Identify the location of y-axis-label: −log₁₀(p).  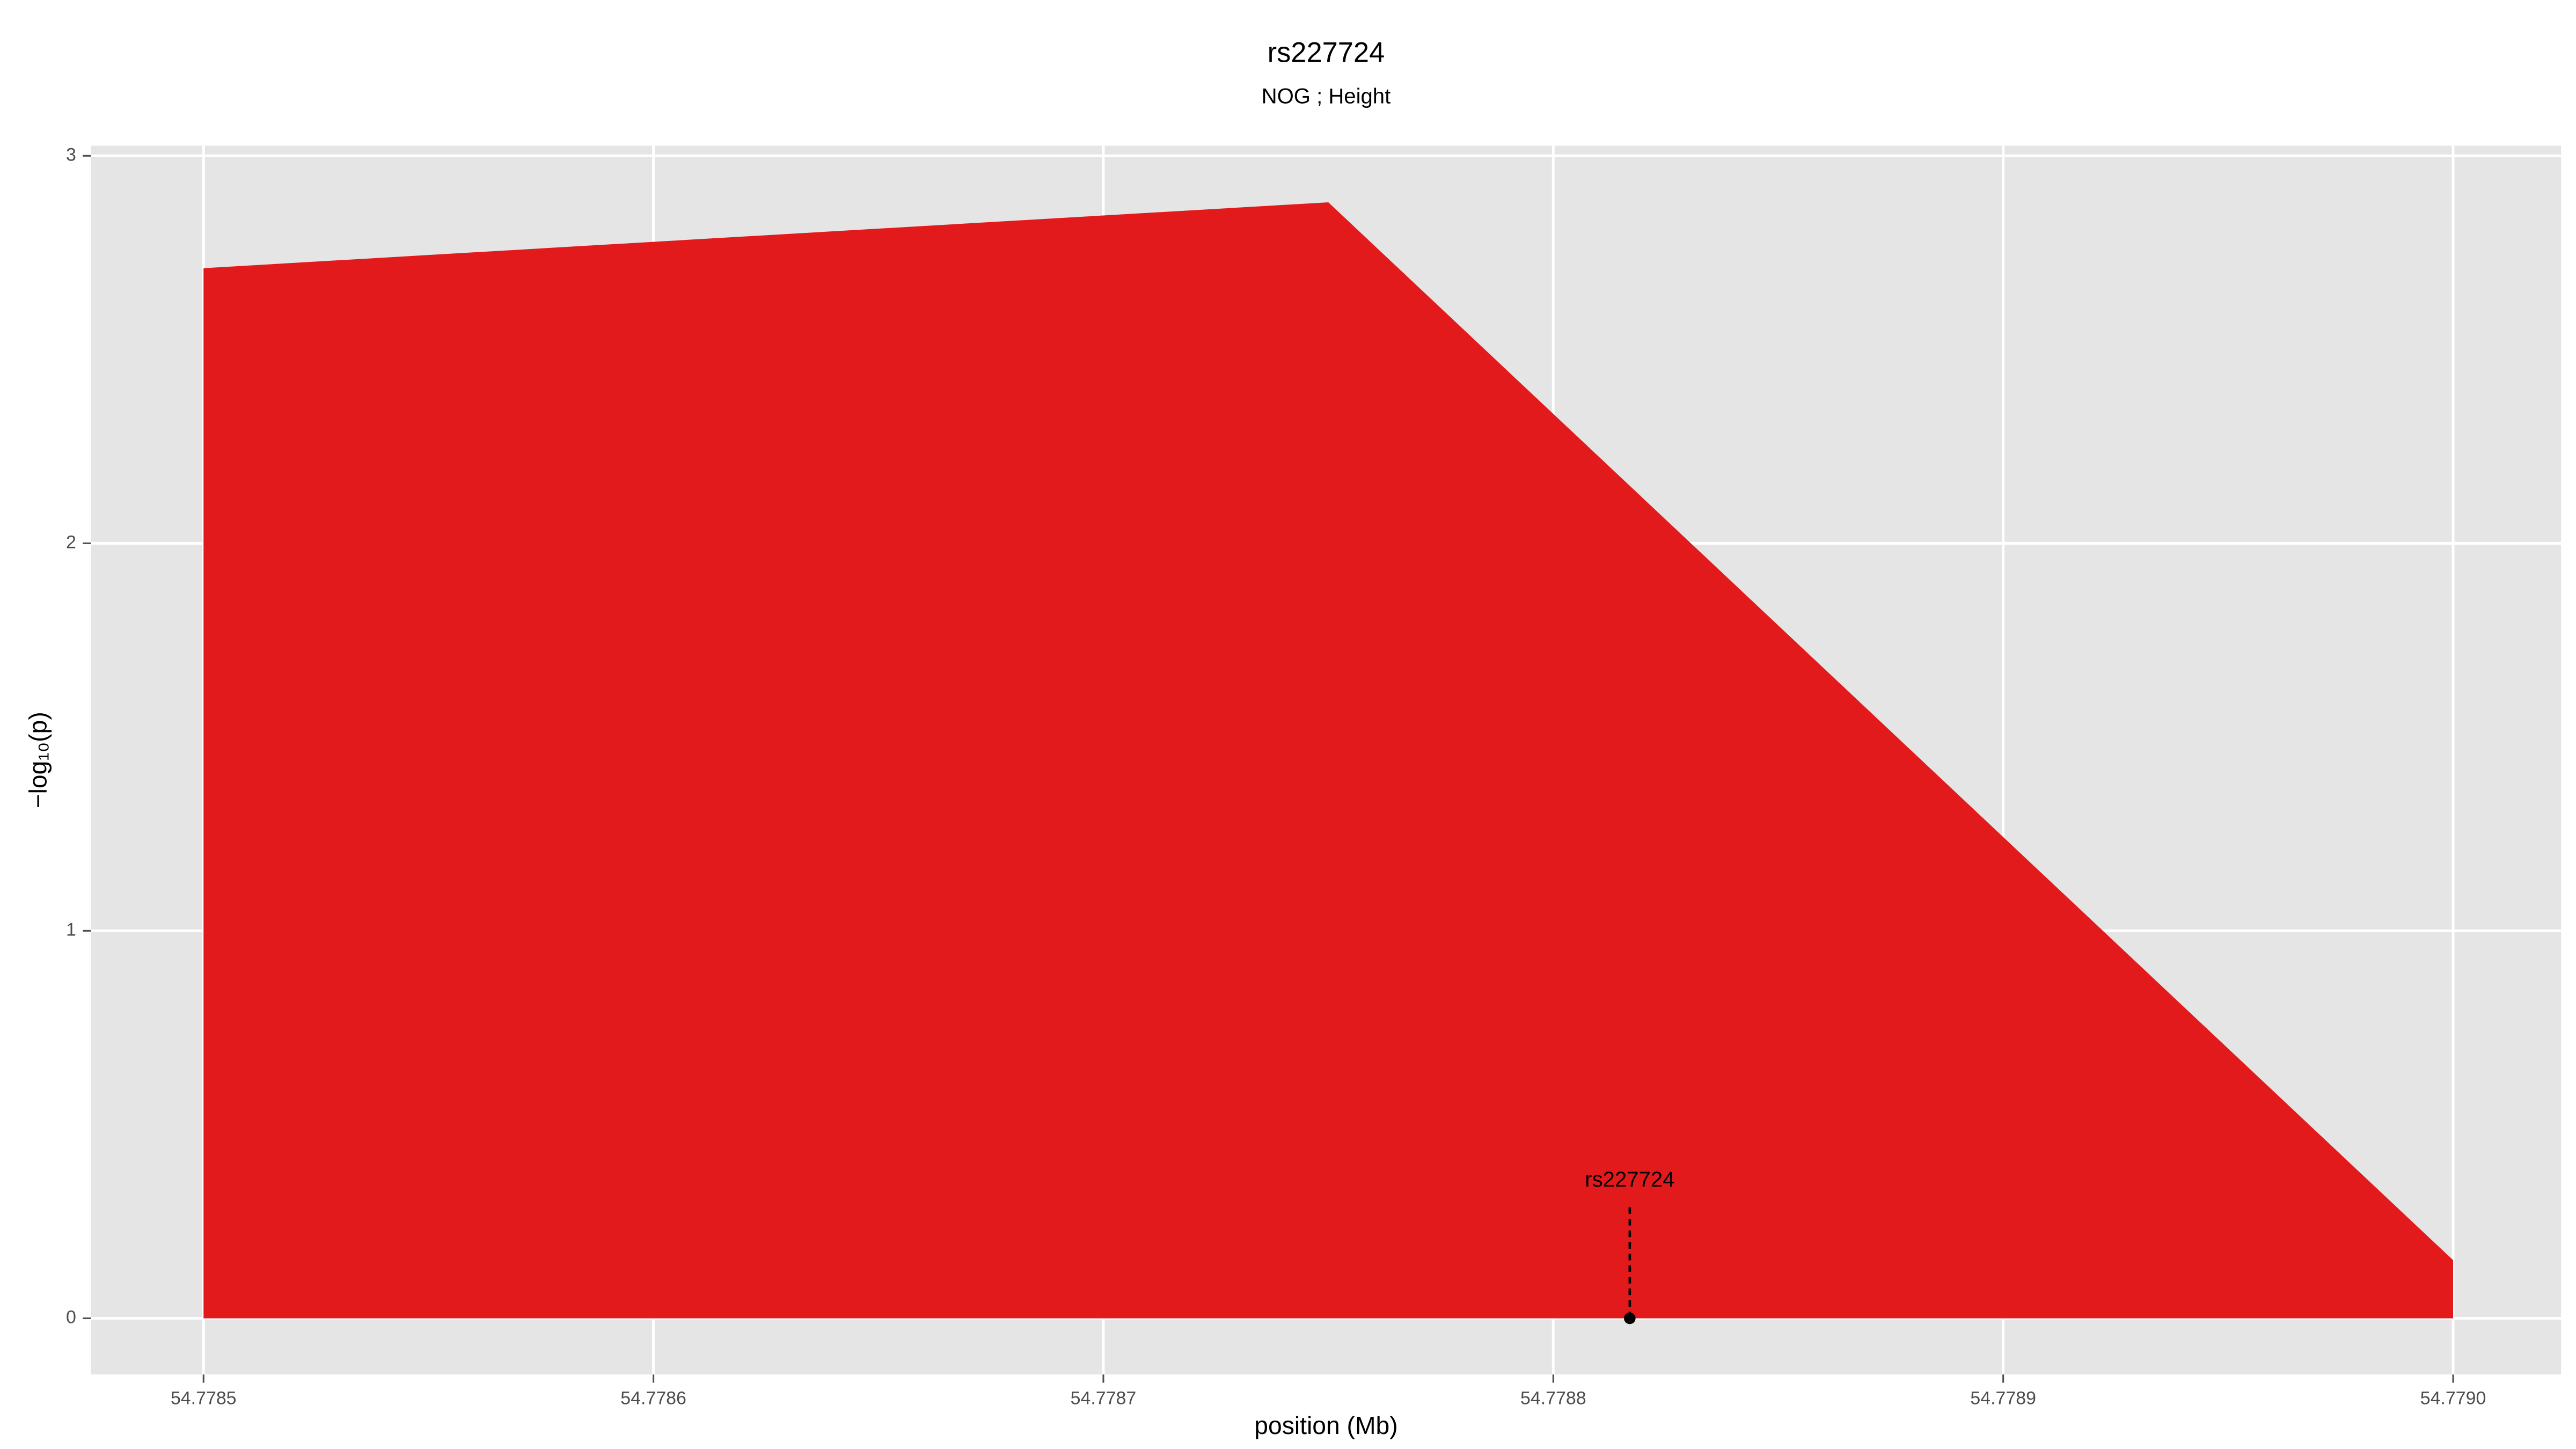
(38, 760).